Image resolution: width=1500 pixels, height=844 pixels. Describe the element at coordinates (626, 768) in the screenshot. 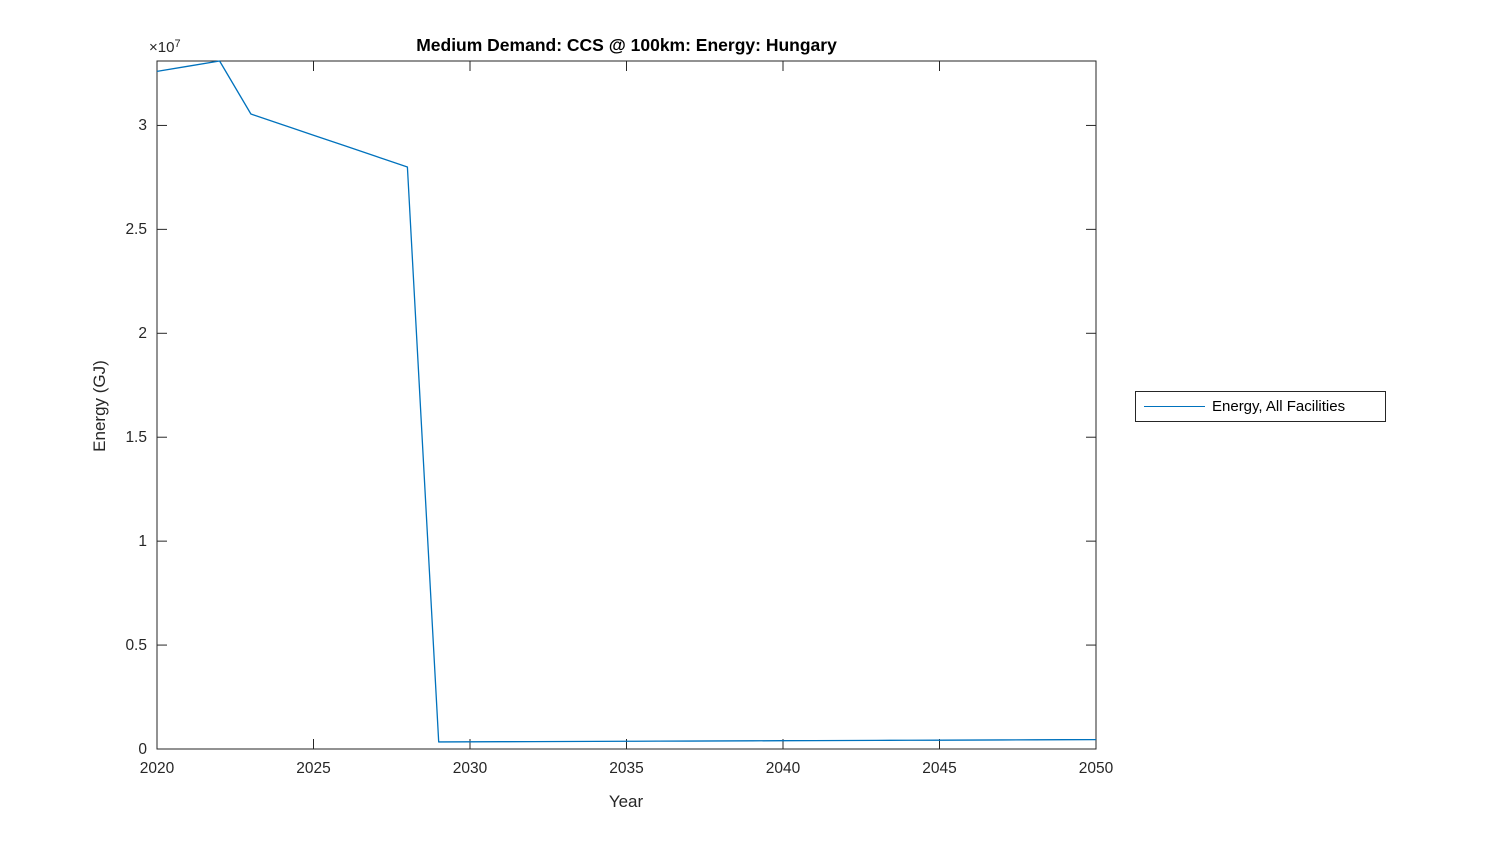

I see `x-tick-label: 2035` at that location.